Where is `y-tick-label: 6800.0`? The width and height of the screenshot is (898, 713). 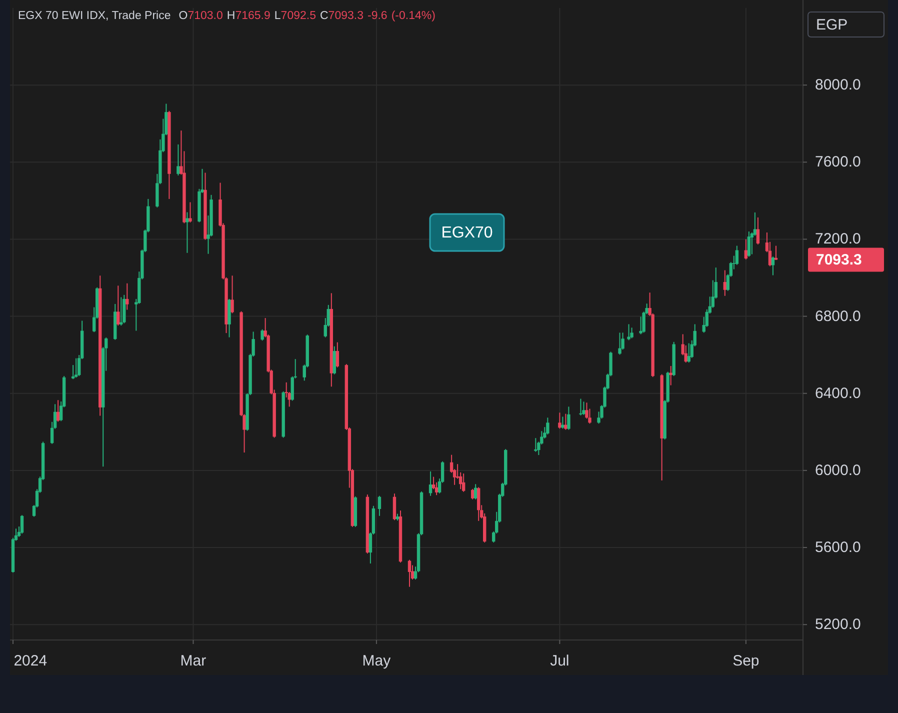
y-tick-label: 6800.0 is located at coordinates (838, 316).